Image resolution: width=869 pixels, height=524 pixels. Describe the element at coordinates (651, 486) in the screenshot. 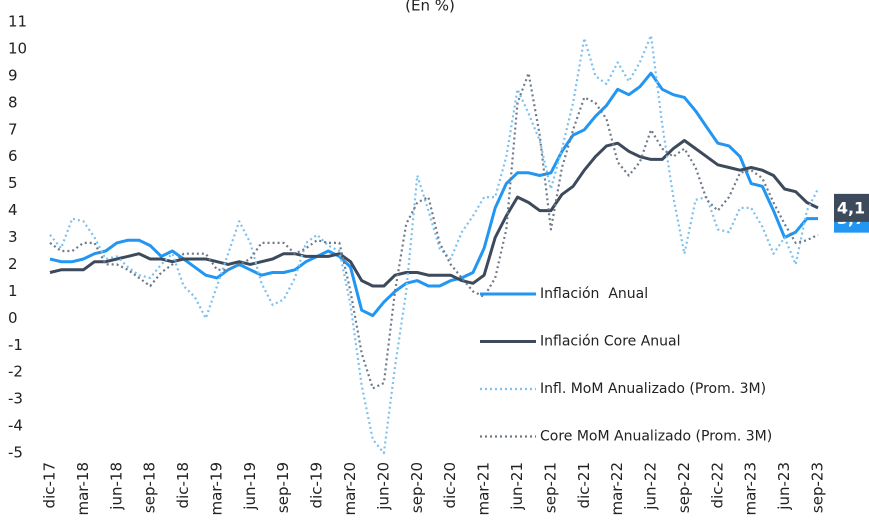

I see `x-tick-label: jun-22` at that location.